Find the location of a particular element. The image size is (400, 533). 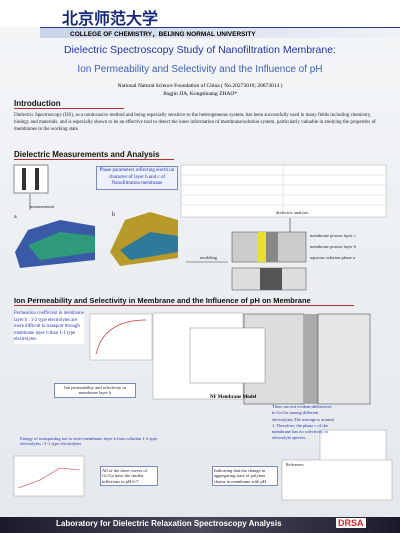

footer-logo: DRSA is located at coordinates (351, 523).